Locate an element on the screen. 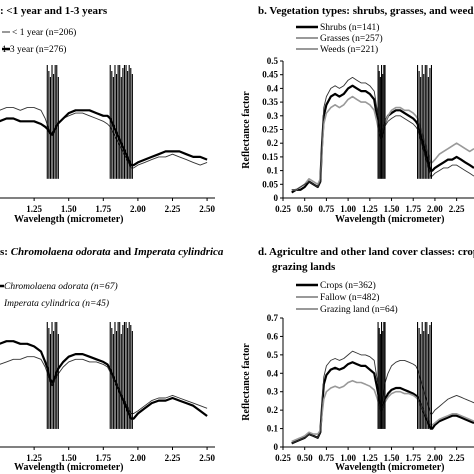  panel-b-y-label: Reflectance factor is located at coordinates (246, 130).